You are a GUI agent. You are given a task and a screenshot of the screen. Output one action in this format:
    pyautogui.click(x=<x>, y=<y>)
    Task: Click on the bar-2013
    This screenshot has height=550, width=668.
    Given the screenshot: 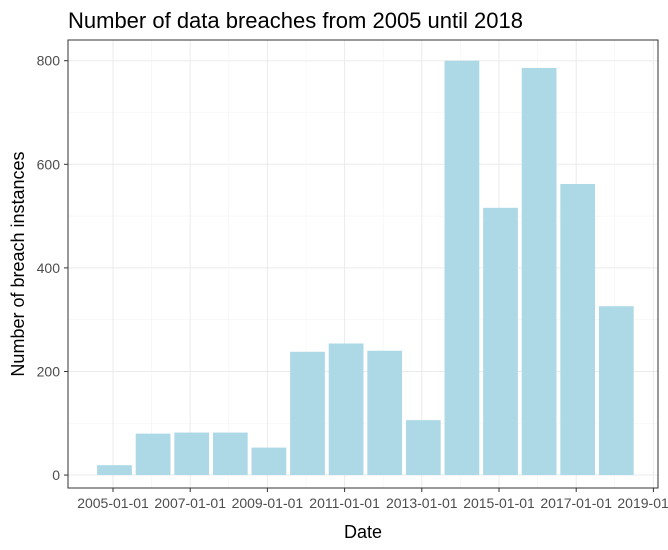 What is the action you would take?
    pyautogui.click(x=423, y=448)
    